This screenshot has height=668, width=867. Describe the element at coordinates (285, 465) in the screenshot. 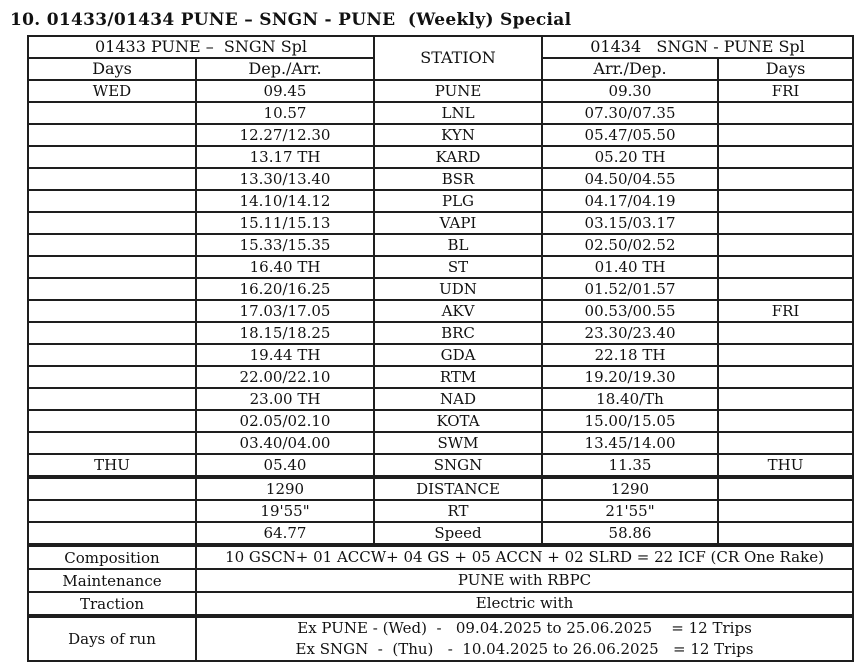

I see `cell-dep-arr: 05.40` at that location.